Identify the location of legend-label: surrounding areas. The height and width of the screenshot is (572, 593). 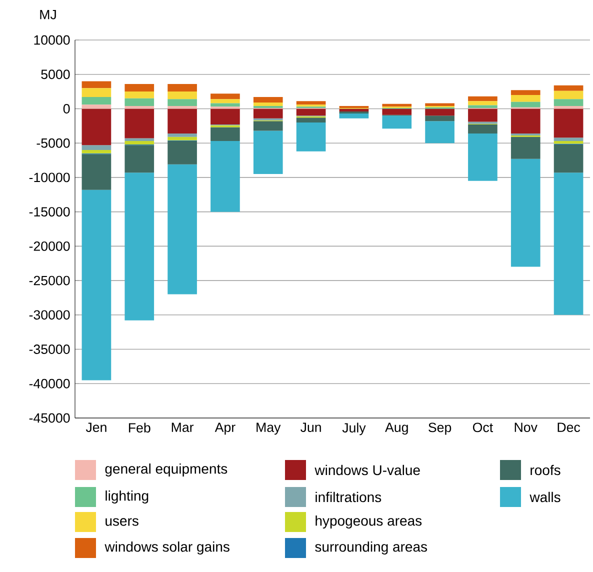
(371, 548).